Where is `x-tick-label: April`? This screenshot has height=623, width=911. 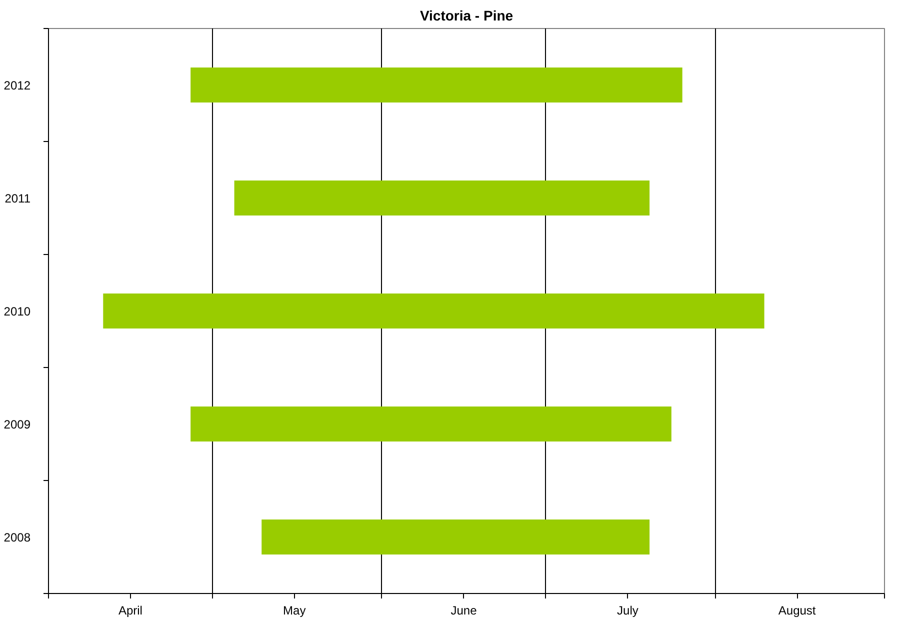 x-tick-label: April is located at coordinates (130, 611).